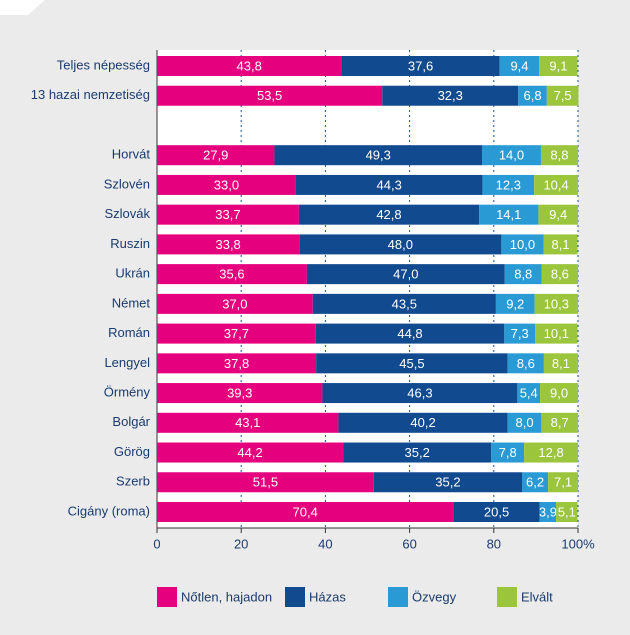 The height and width of the screenshot is (635, 630). I want to click on value-label: 43,1, so click(247, 422).